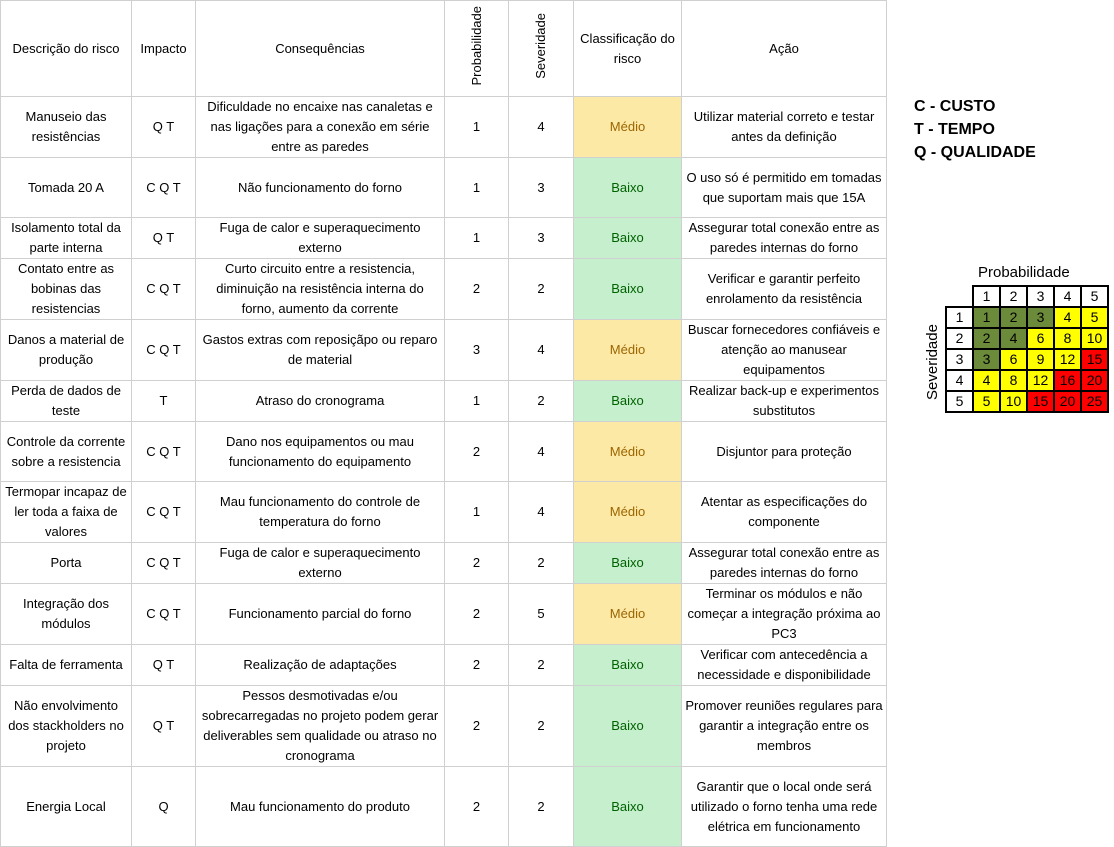 The height and width of the screenshot is (847, 1114). Describe the element at coordinates (476, 48) in the screenshot. I see `header-probabilidade: Probabilidade` at that location.